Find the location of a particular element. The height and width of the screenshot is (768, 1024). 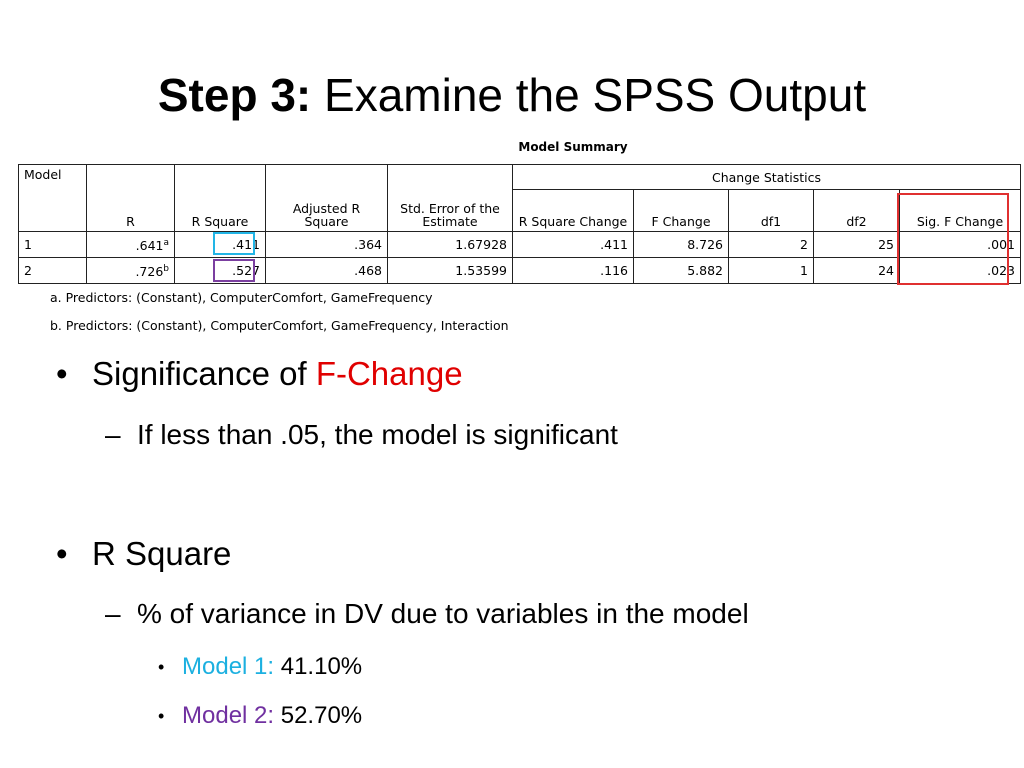

group-header: Change Statistics is located at coordinates (766, 177).